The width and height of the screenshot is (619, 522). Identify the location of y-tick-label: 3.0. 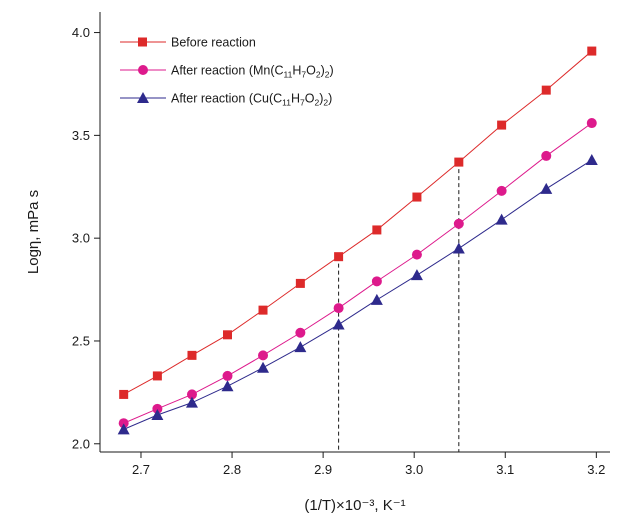
(81, 238).